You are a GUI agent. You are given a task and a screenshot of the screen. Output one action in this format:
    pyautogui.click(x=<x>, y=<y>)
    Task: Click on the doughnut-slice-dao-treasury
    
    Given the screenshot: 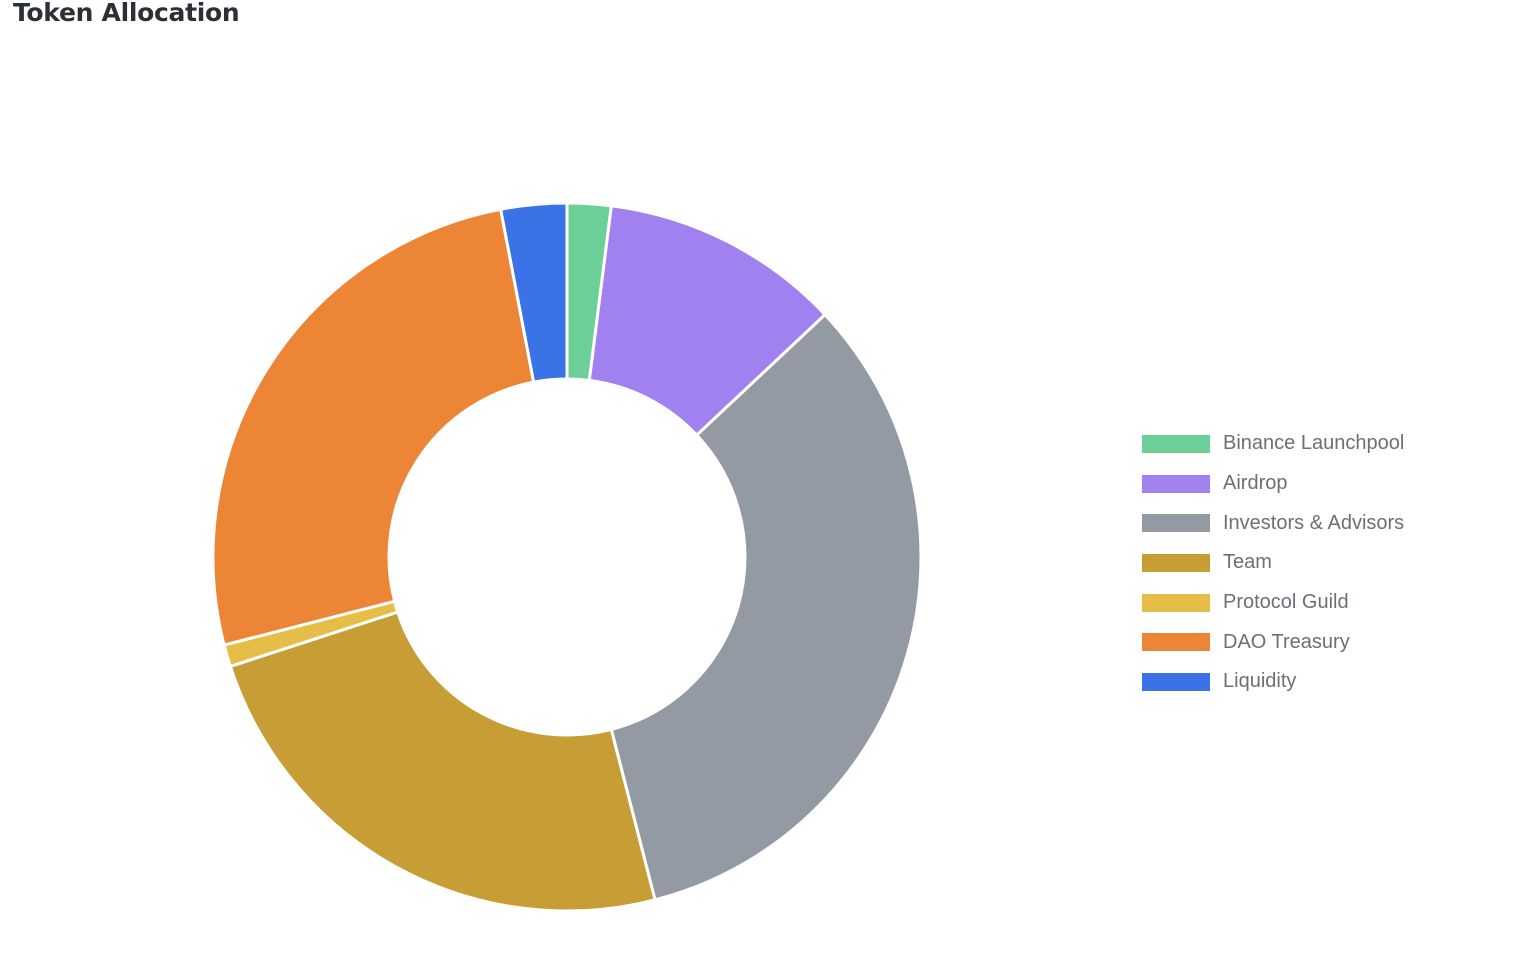 What is the action you would take?
    pyautogui.click(x=373, y=427)
    